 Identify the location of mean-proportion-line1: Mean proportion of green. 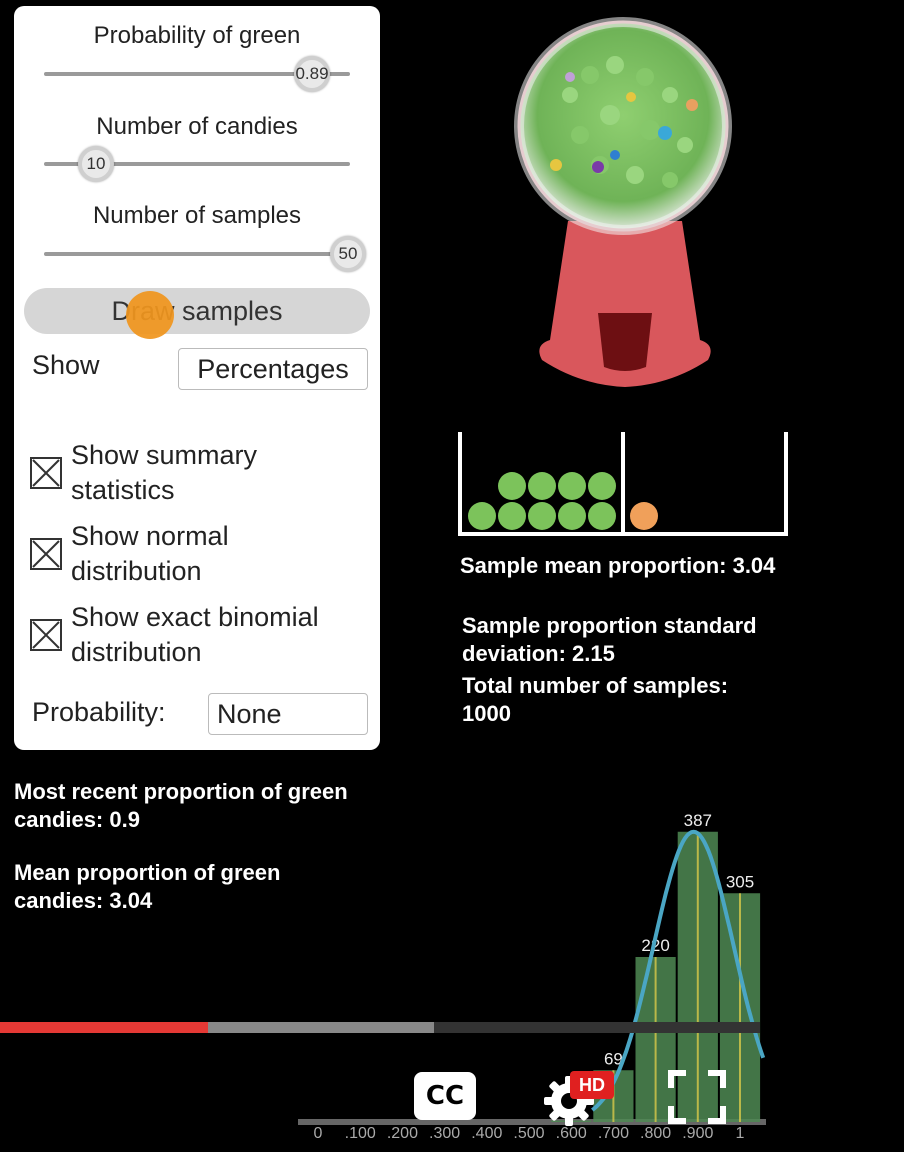
(147, 872).